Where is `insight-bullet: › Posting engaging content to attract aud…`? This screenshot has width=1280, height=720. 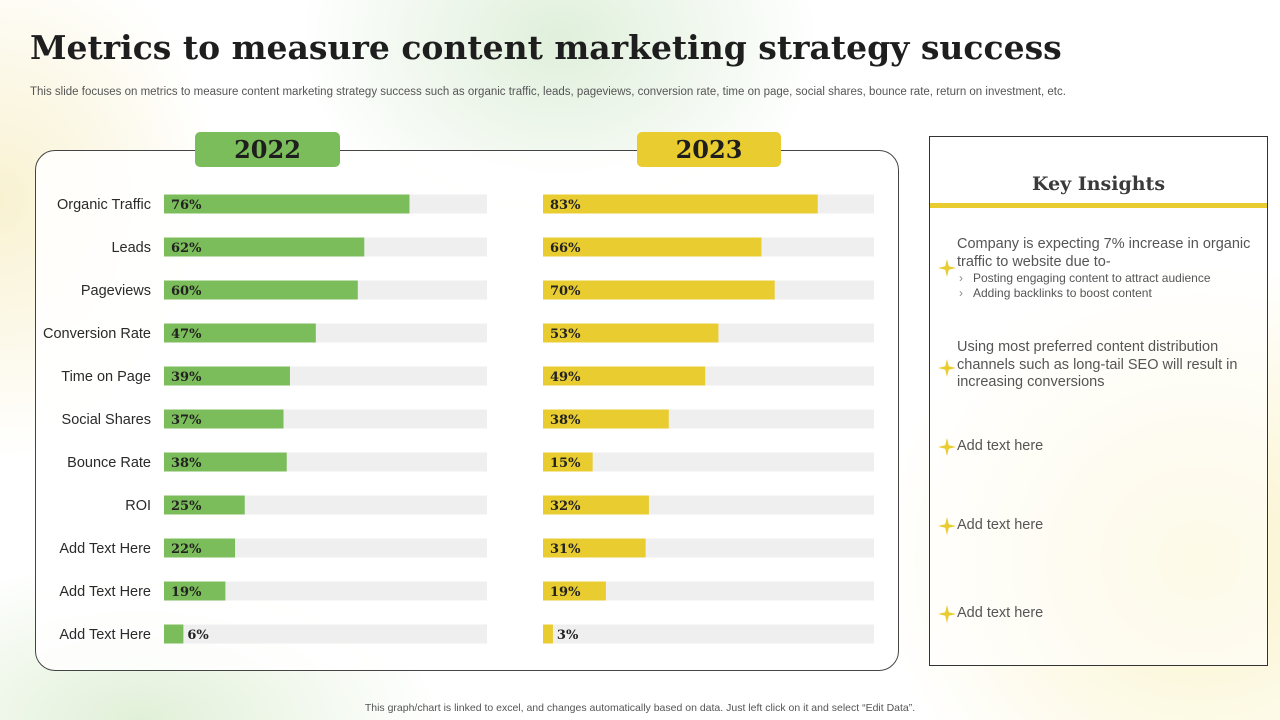 insight-bullet: › Posting engaging content to attract aud… is located at coordinates (1107, 278).